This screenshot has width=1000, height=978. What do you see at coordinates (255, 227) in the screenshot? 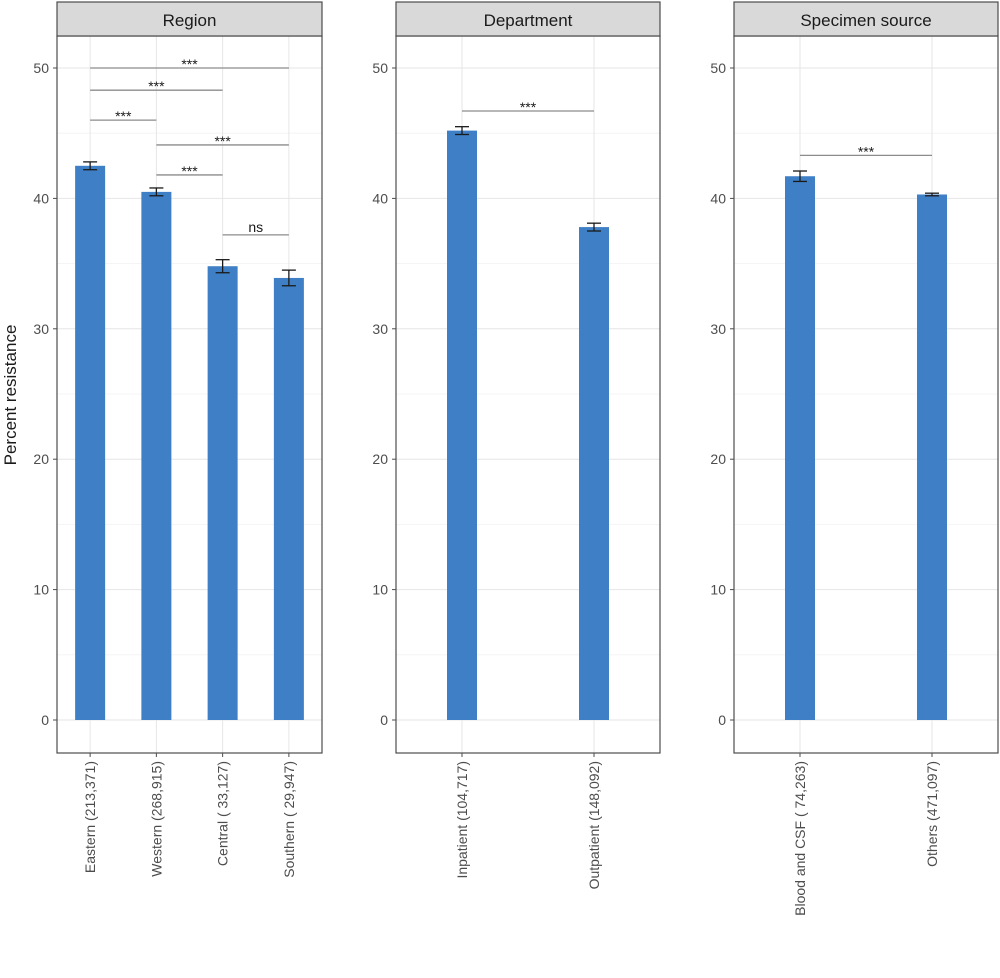
I see `significance-label: ns` at bounding box center [255, 227].